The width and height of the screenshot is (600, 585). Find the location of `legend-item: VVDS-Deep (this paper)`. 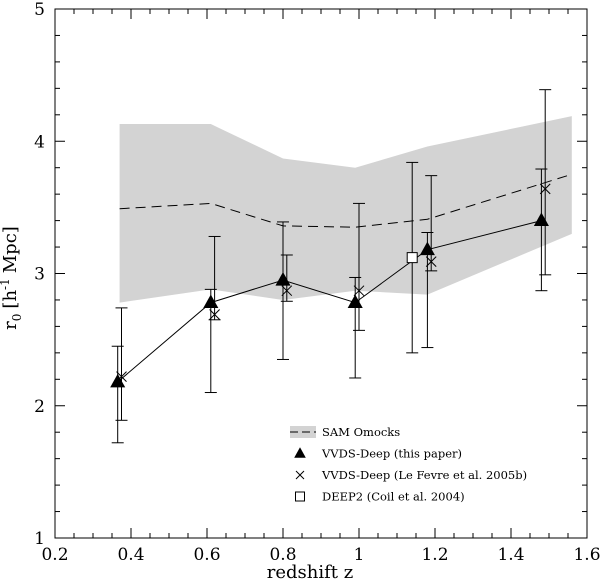

legend-item: VVDS-Deep (this paper) is located at coordinates (378, 454).